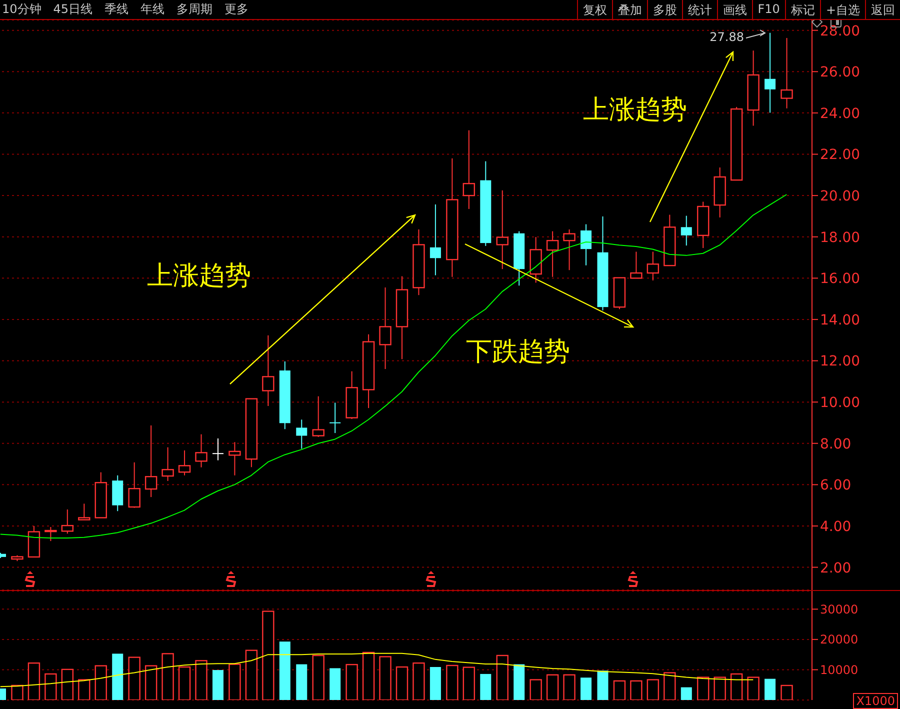 This screenshot has height=709, width=900. What do you see at coordinates (629, 9) in the screenshot?
I see `text: 叠加` at bounding box center [629, 9].